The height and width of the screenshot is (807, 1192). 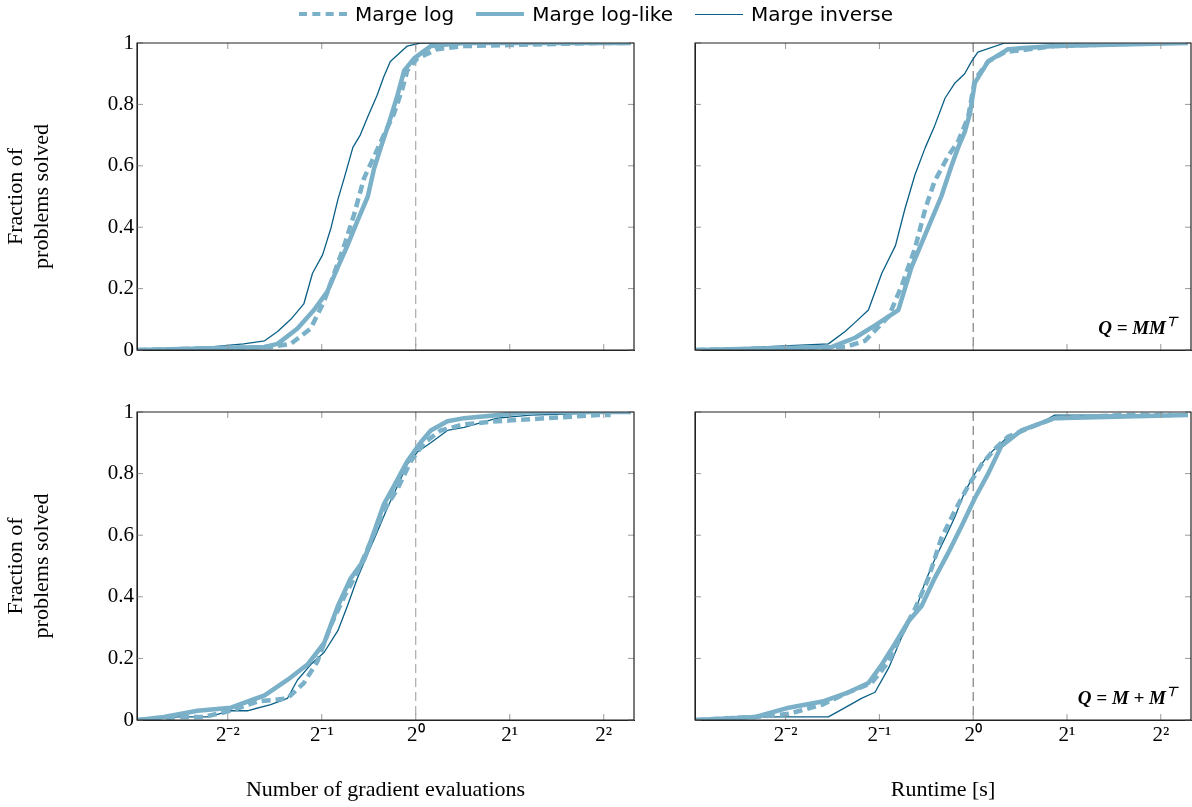 I want to click on legend-label: Marge log, so click(x=404, y=14).